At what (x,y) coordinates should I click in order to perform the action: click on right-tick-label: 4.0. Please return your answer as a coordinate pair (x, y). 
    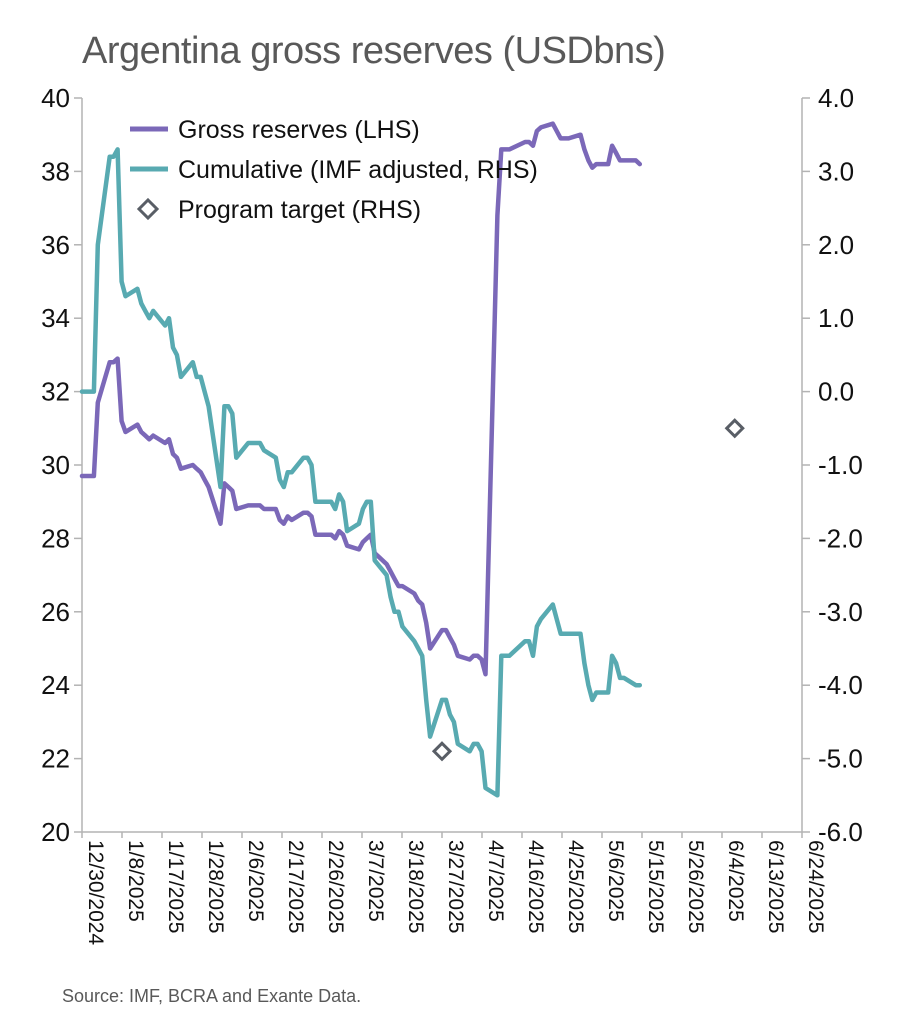
    Looking at the image, I should click on (836, 98).